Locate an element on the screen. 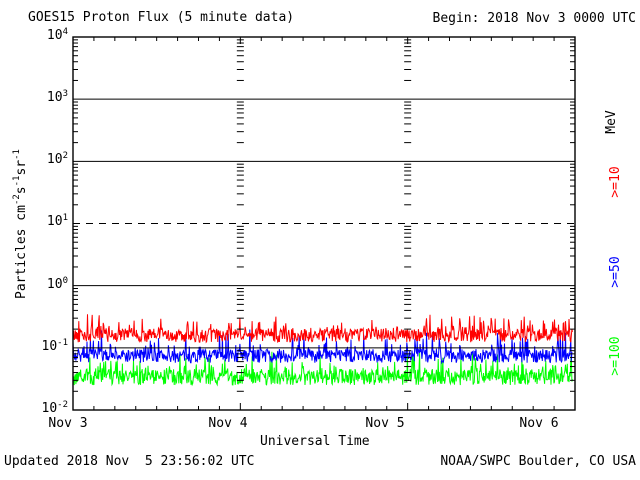  page-title: GOES15 Proton Flux (5 minute data) is located at coordinates (161, 17).